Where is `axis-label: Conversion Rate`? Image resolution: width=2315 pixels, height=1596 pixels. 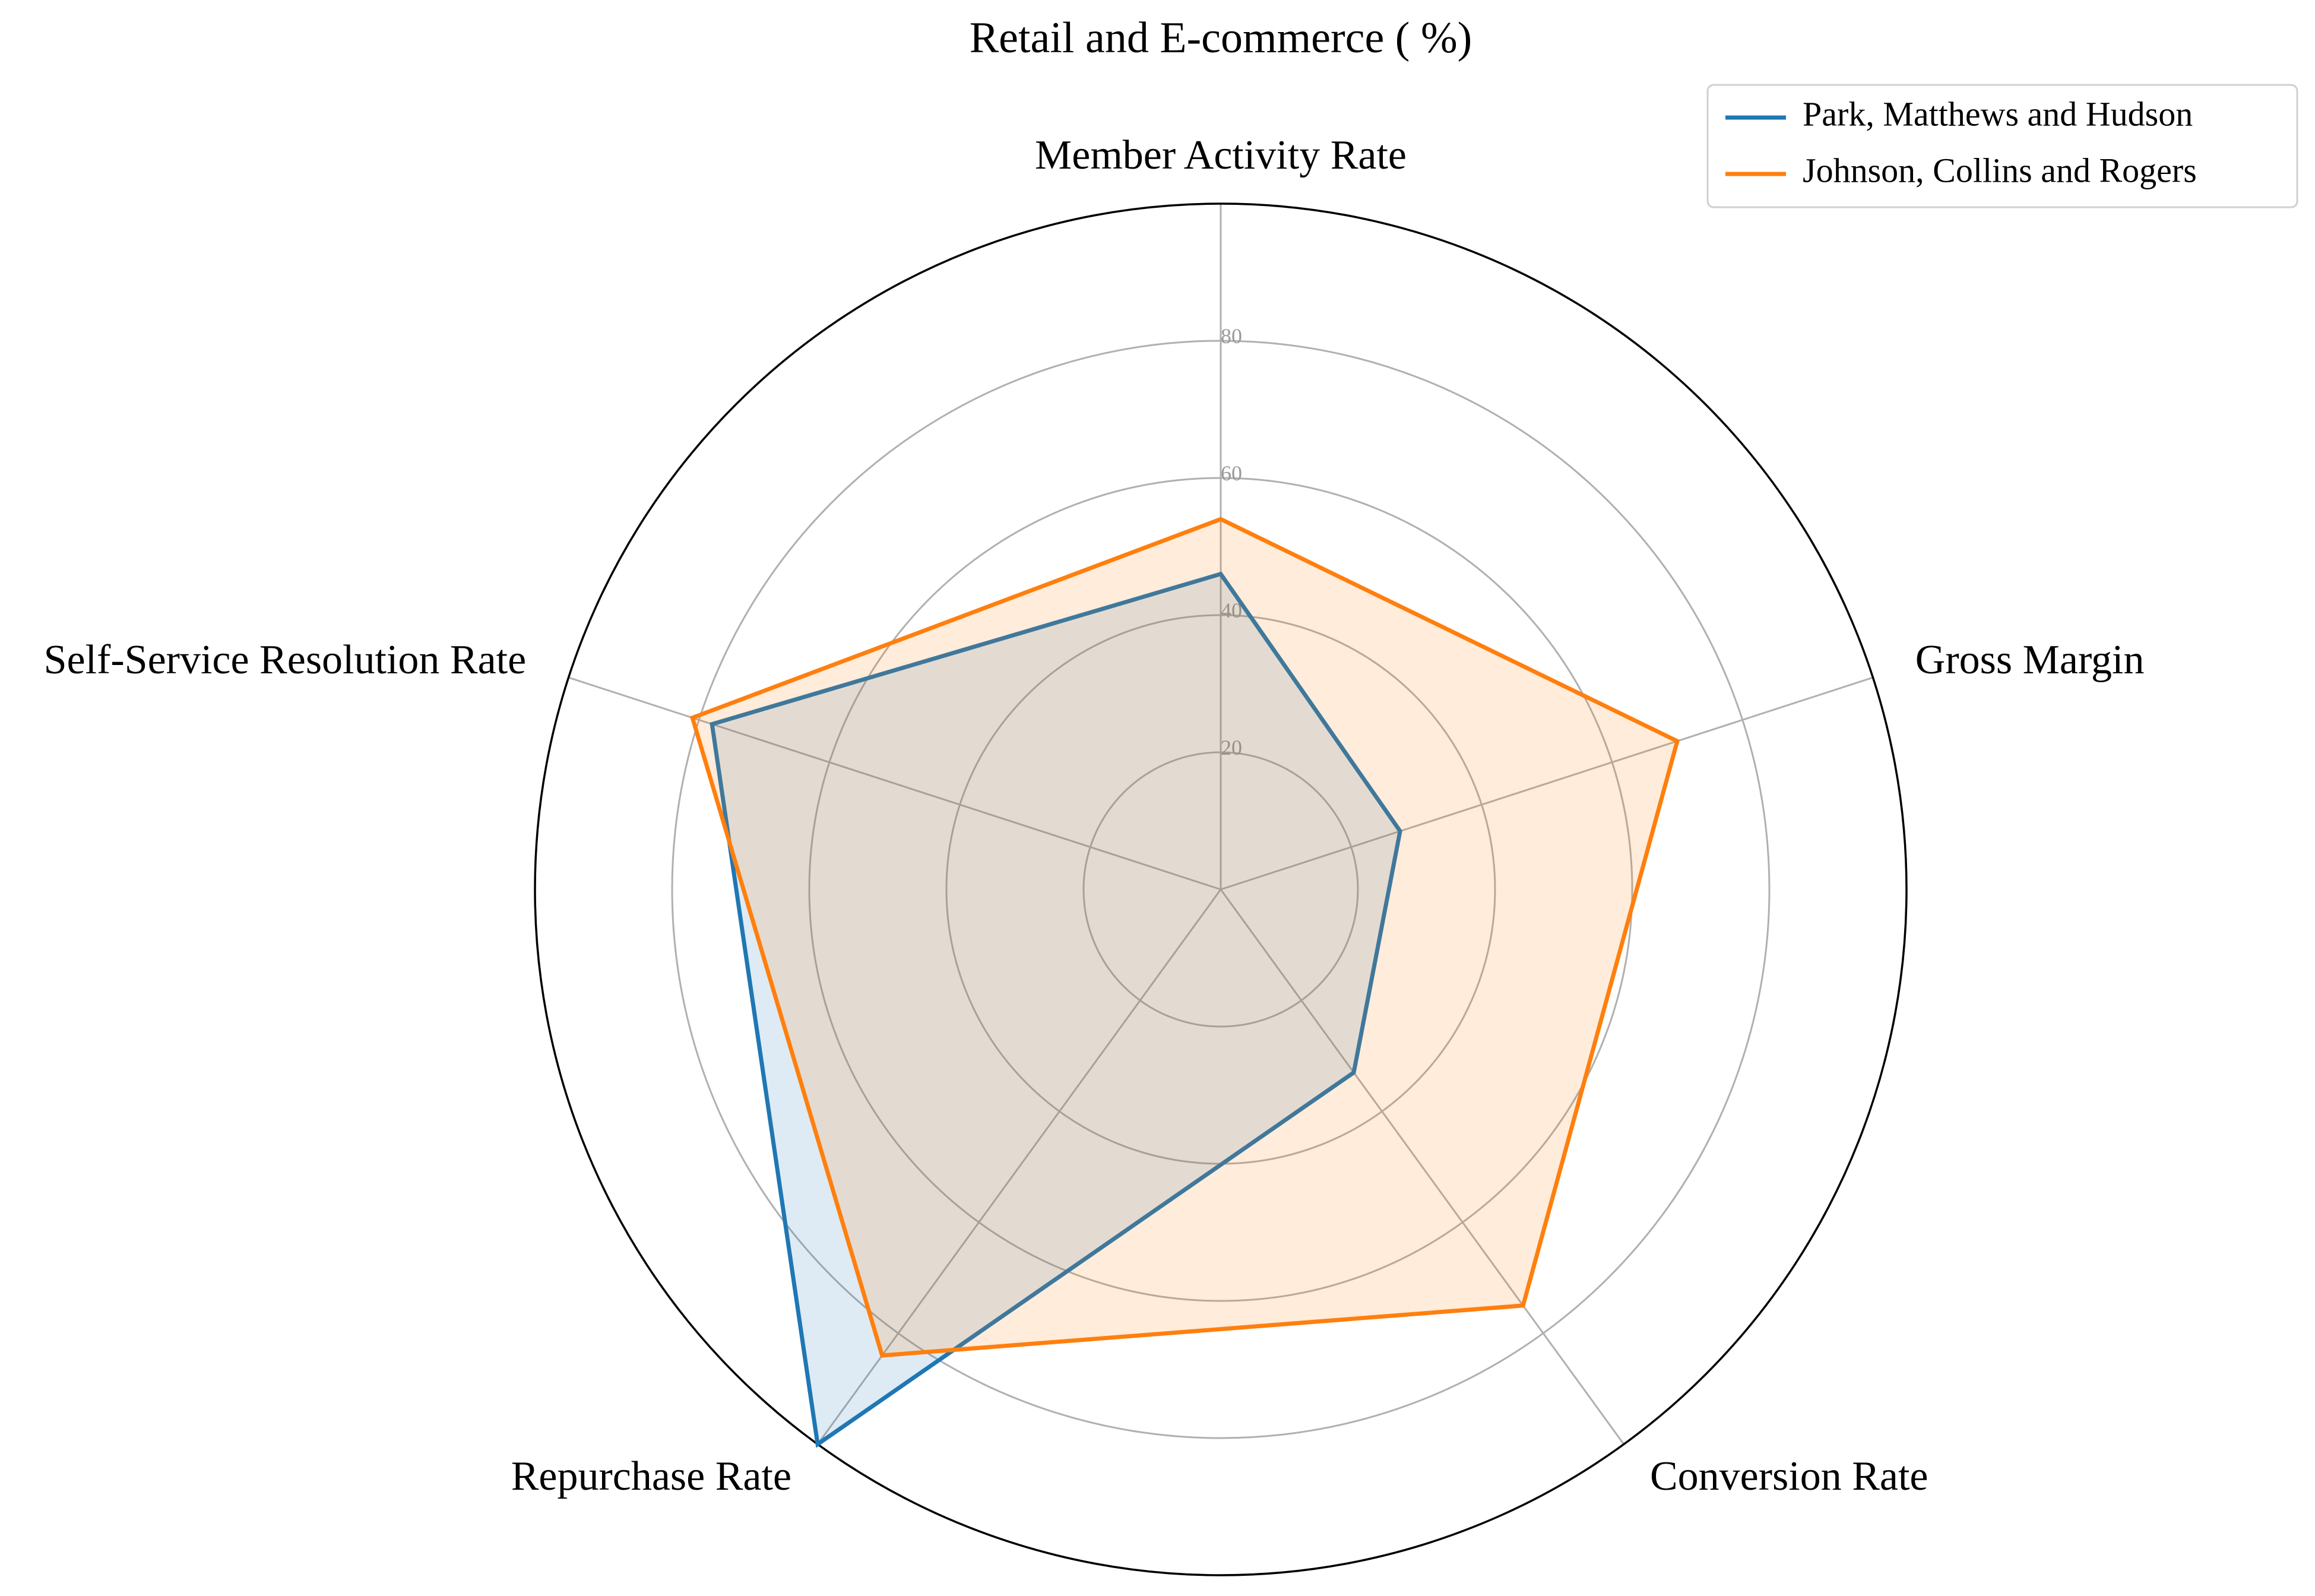
axis-label: Conversion Rate is located at coordinates (1789, 1476).